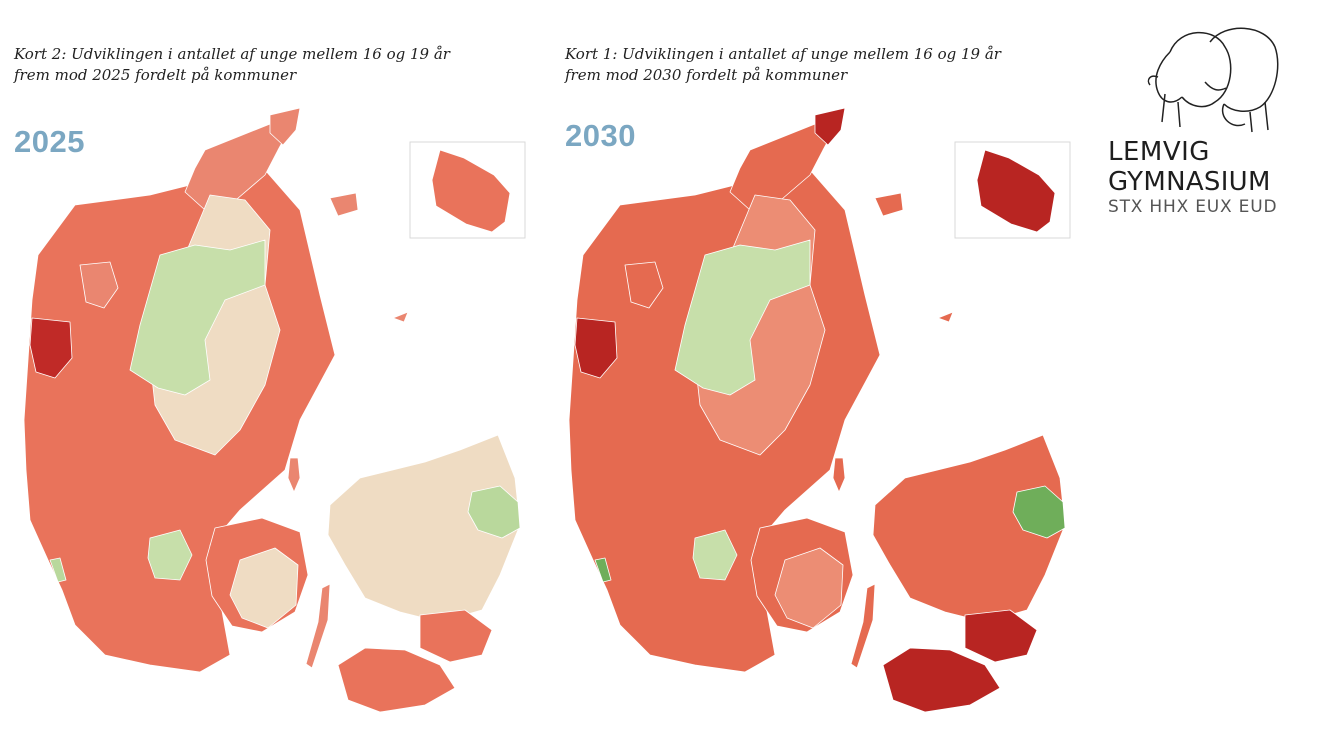 Image resolution: width=1333 pixels, height=750 pixels. What do you see at coordinates (155, 75) in the screenshot?
I see `caption-line-2: frem mod 2025 fordelt på kommuner` at bounding box center [155, 75].